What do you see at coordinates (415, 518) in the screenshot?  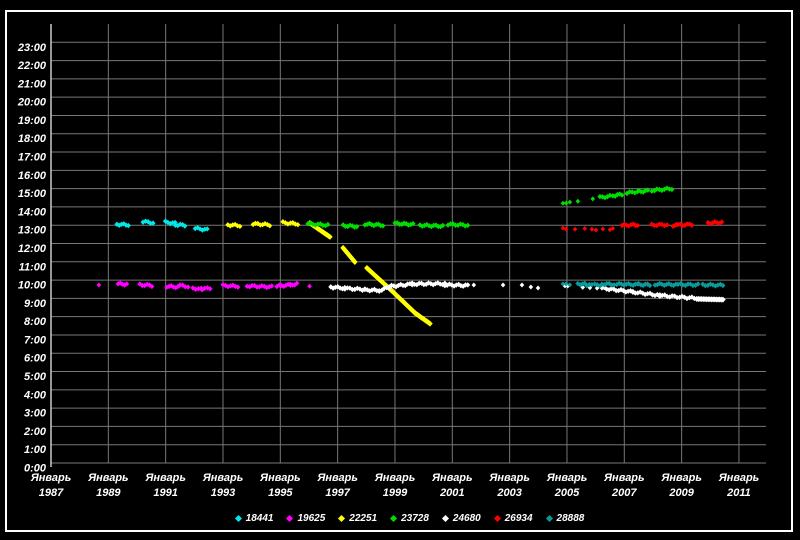 I see `legend-label: 23728` at bounding box center [415, 518].